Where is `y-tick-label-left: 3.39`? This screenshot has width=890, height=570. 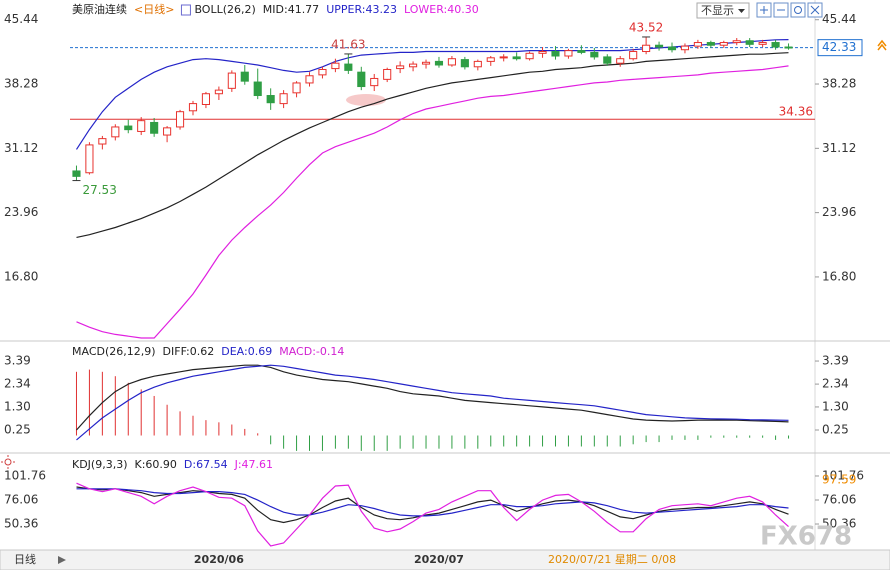 y-tick-label-left: 3.39 is located at coordinates (17, 361).